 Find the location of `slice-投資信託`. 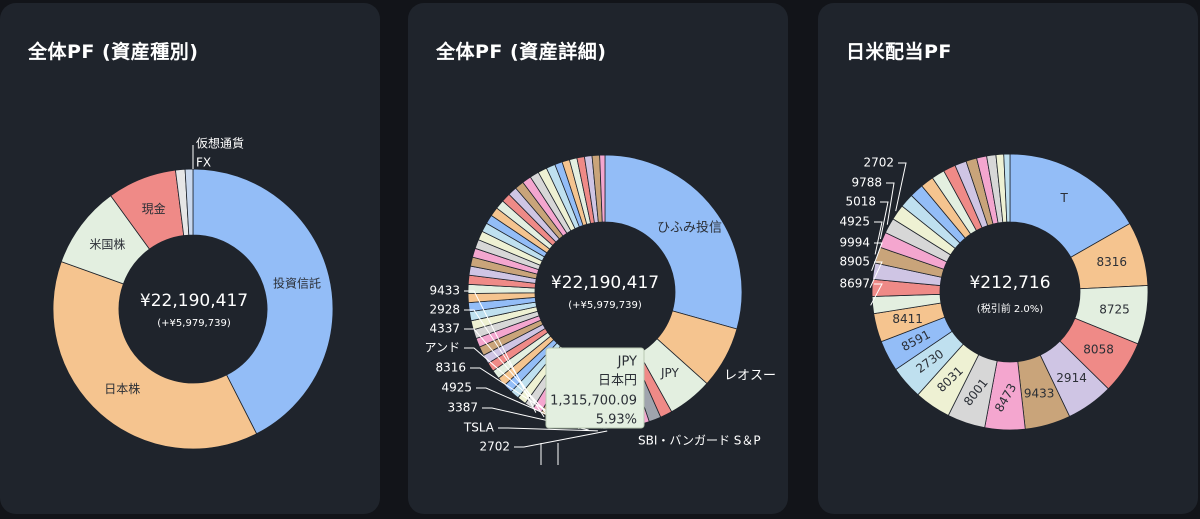

slice-投資信託 is located at coordinates (263, 301).